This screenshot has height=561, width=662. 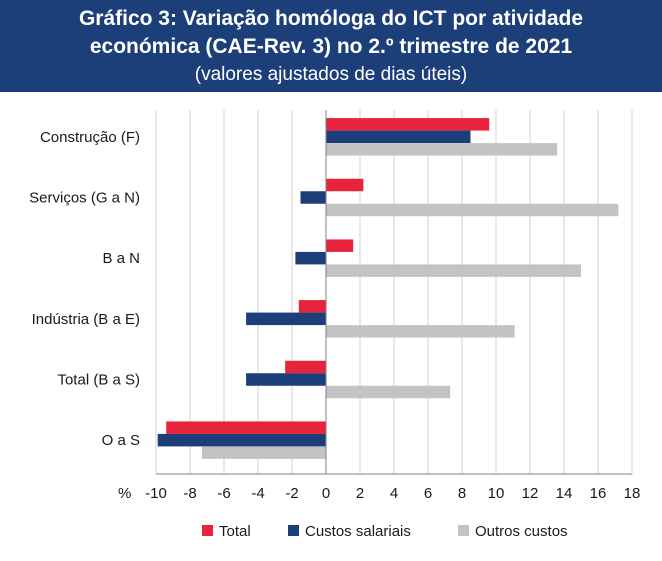 What do you see at coordinates (90, 137) in the screenshot?
I see `category-label: Construção (F)` at bounding box center [90, 137].